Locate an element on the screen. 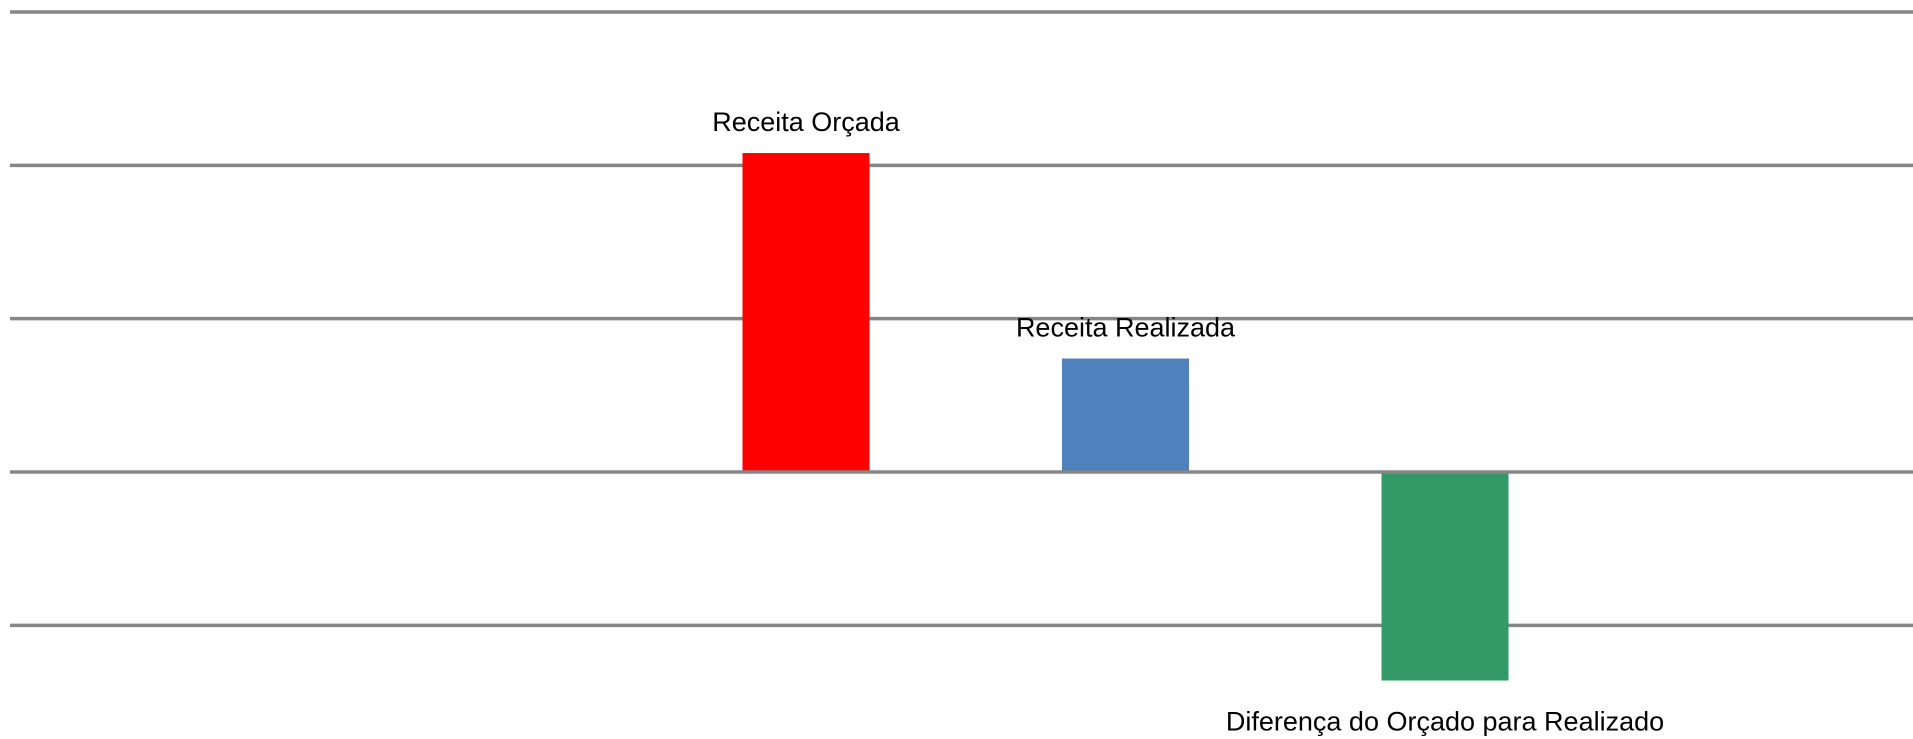 This screenshot has height=739, width=1913. bar-label: Receita Orçada is located at coordinates (806, 122).